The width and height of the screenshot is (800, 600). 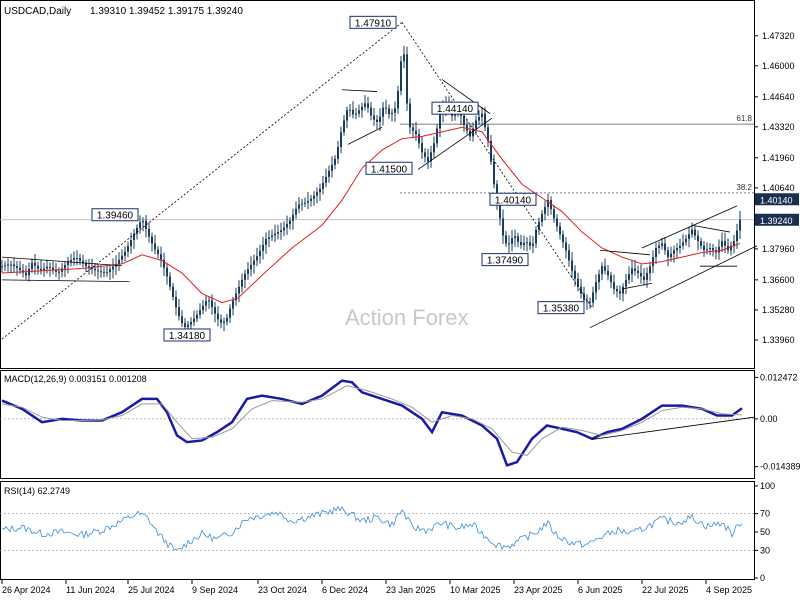 I want to click on macd-line, so click(x=372, y=423).